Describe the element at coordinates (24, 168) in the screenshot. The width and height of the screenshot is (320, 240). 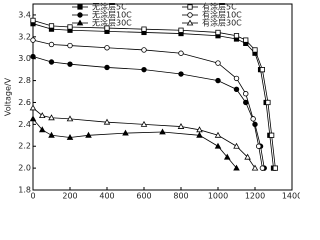
I see `y-tick-label: 2.0` at that location.